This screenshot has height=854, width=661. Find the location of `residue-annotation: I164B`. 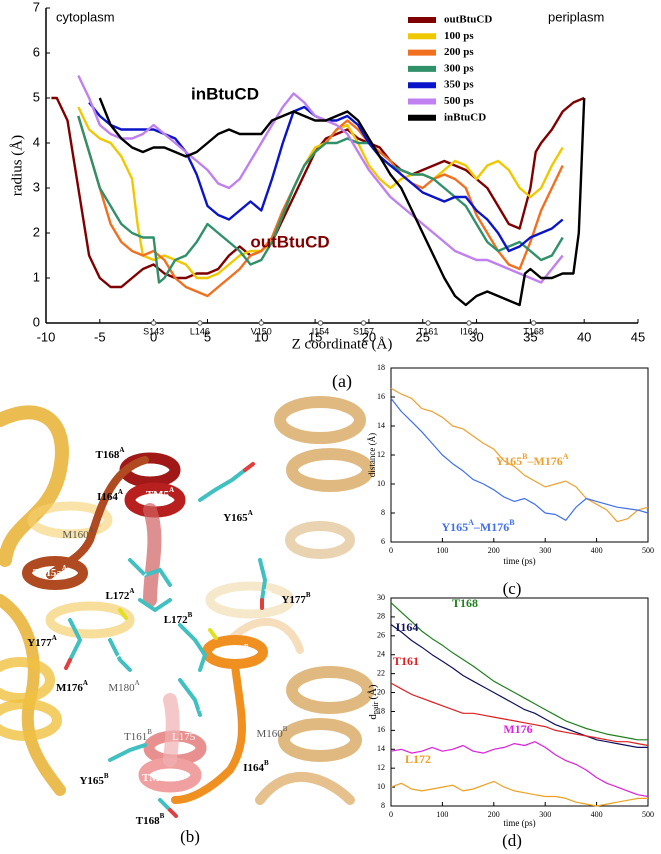

residue-annotation: I164B is located at coordinates (256, 766).